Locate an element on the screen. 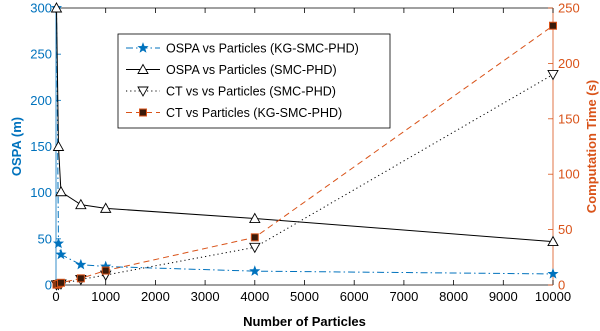 This screenshot has width=600, height=331. left-y-tick-label: 250 is located at coordinates (41, 54).